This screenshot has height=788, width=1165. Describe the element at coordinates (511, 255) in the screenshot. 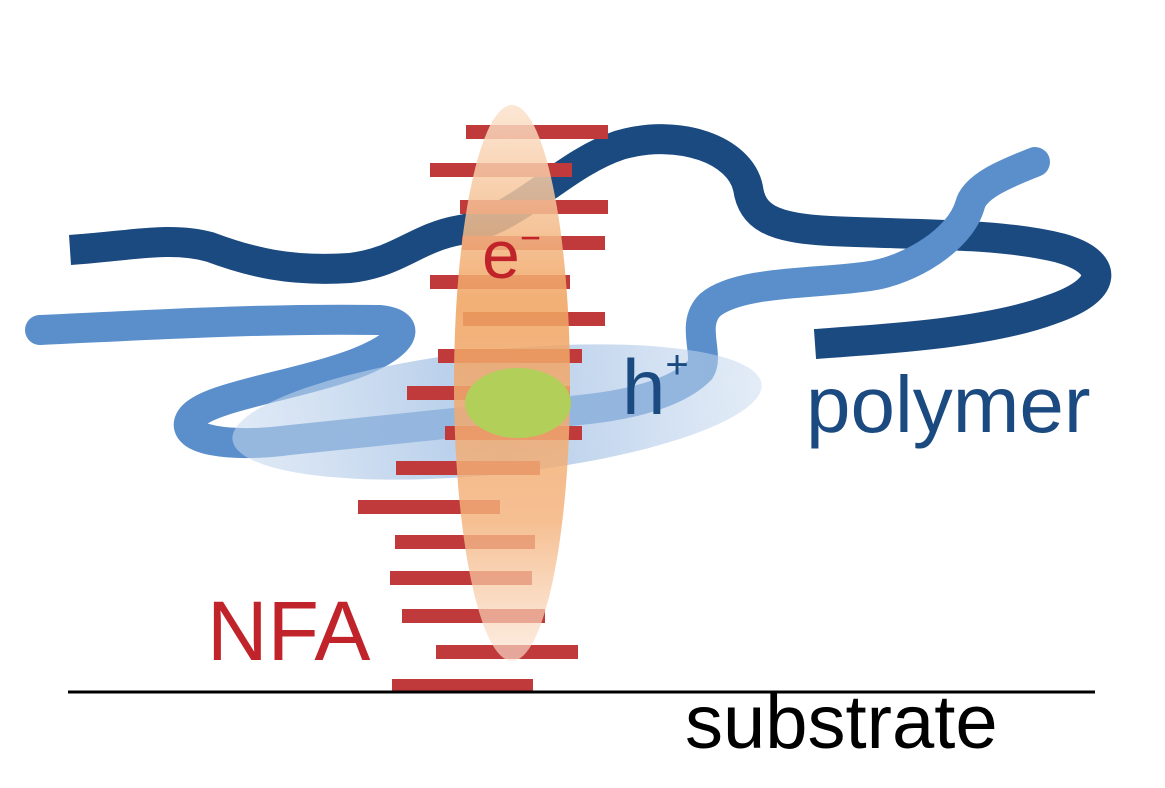

I see `electron-label: e−` at that location.